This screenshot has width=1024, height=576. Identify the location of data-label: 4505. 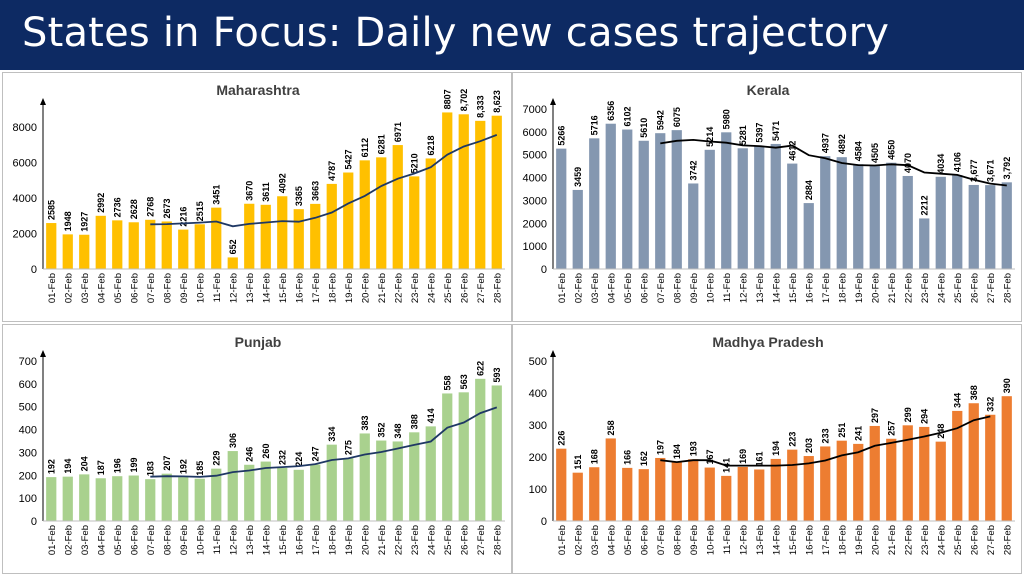
(875, 153).